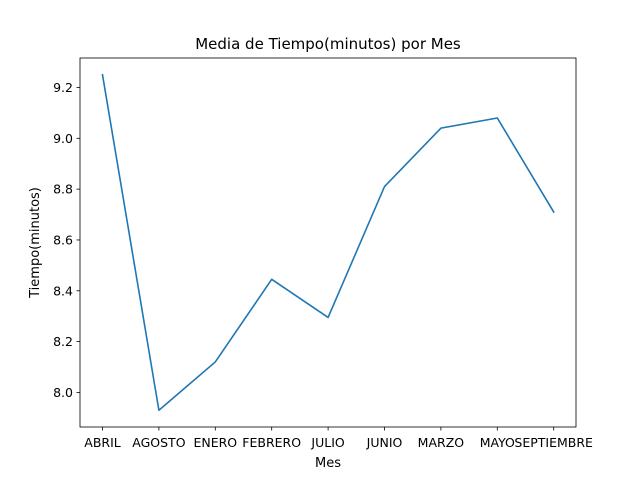 Image resolution: width=640 pixels, height=480 pixels. I want to click on y-axis-ticks: 8.0 8.2 8.4 8.6 8.8 9.0 9.2, so click(66, 240).